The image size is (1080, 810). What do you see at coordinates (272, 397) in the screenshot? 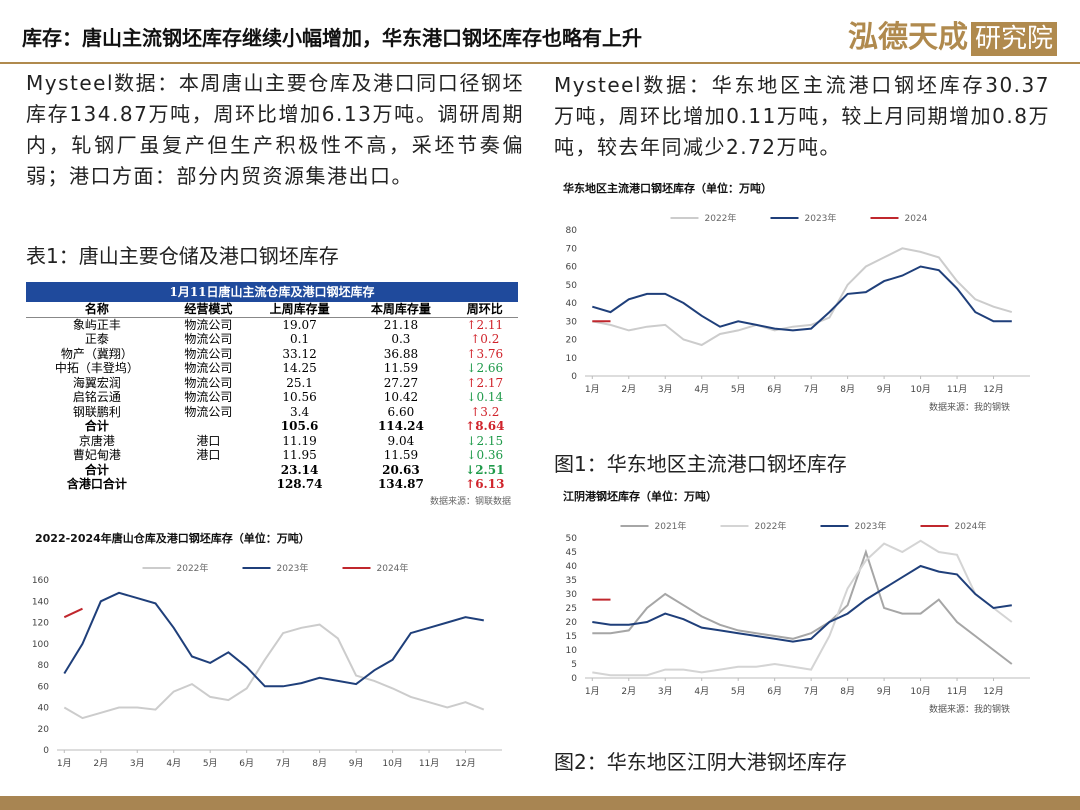
I see `table-row: 启铭云通 物流公司 10.56 10.42 ↓0.14` at bounding box center [272, 397].